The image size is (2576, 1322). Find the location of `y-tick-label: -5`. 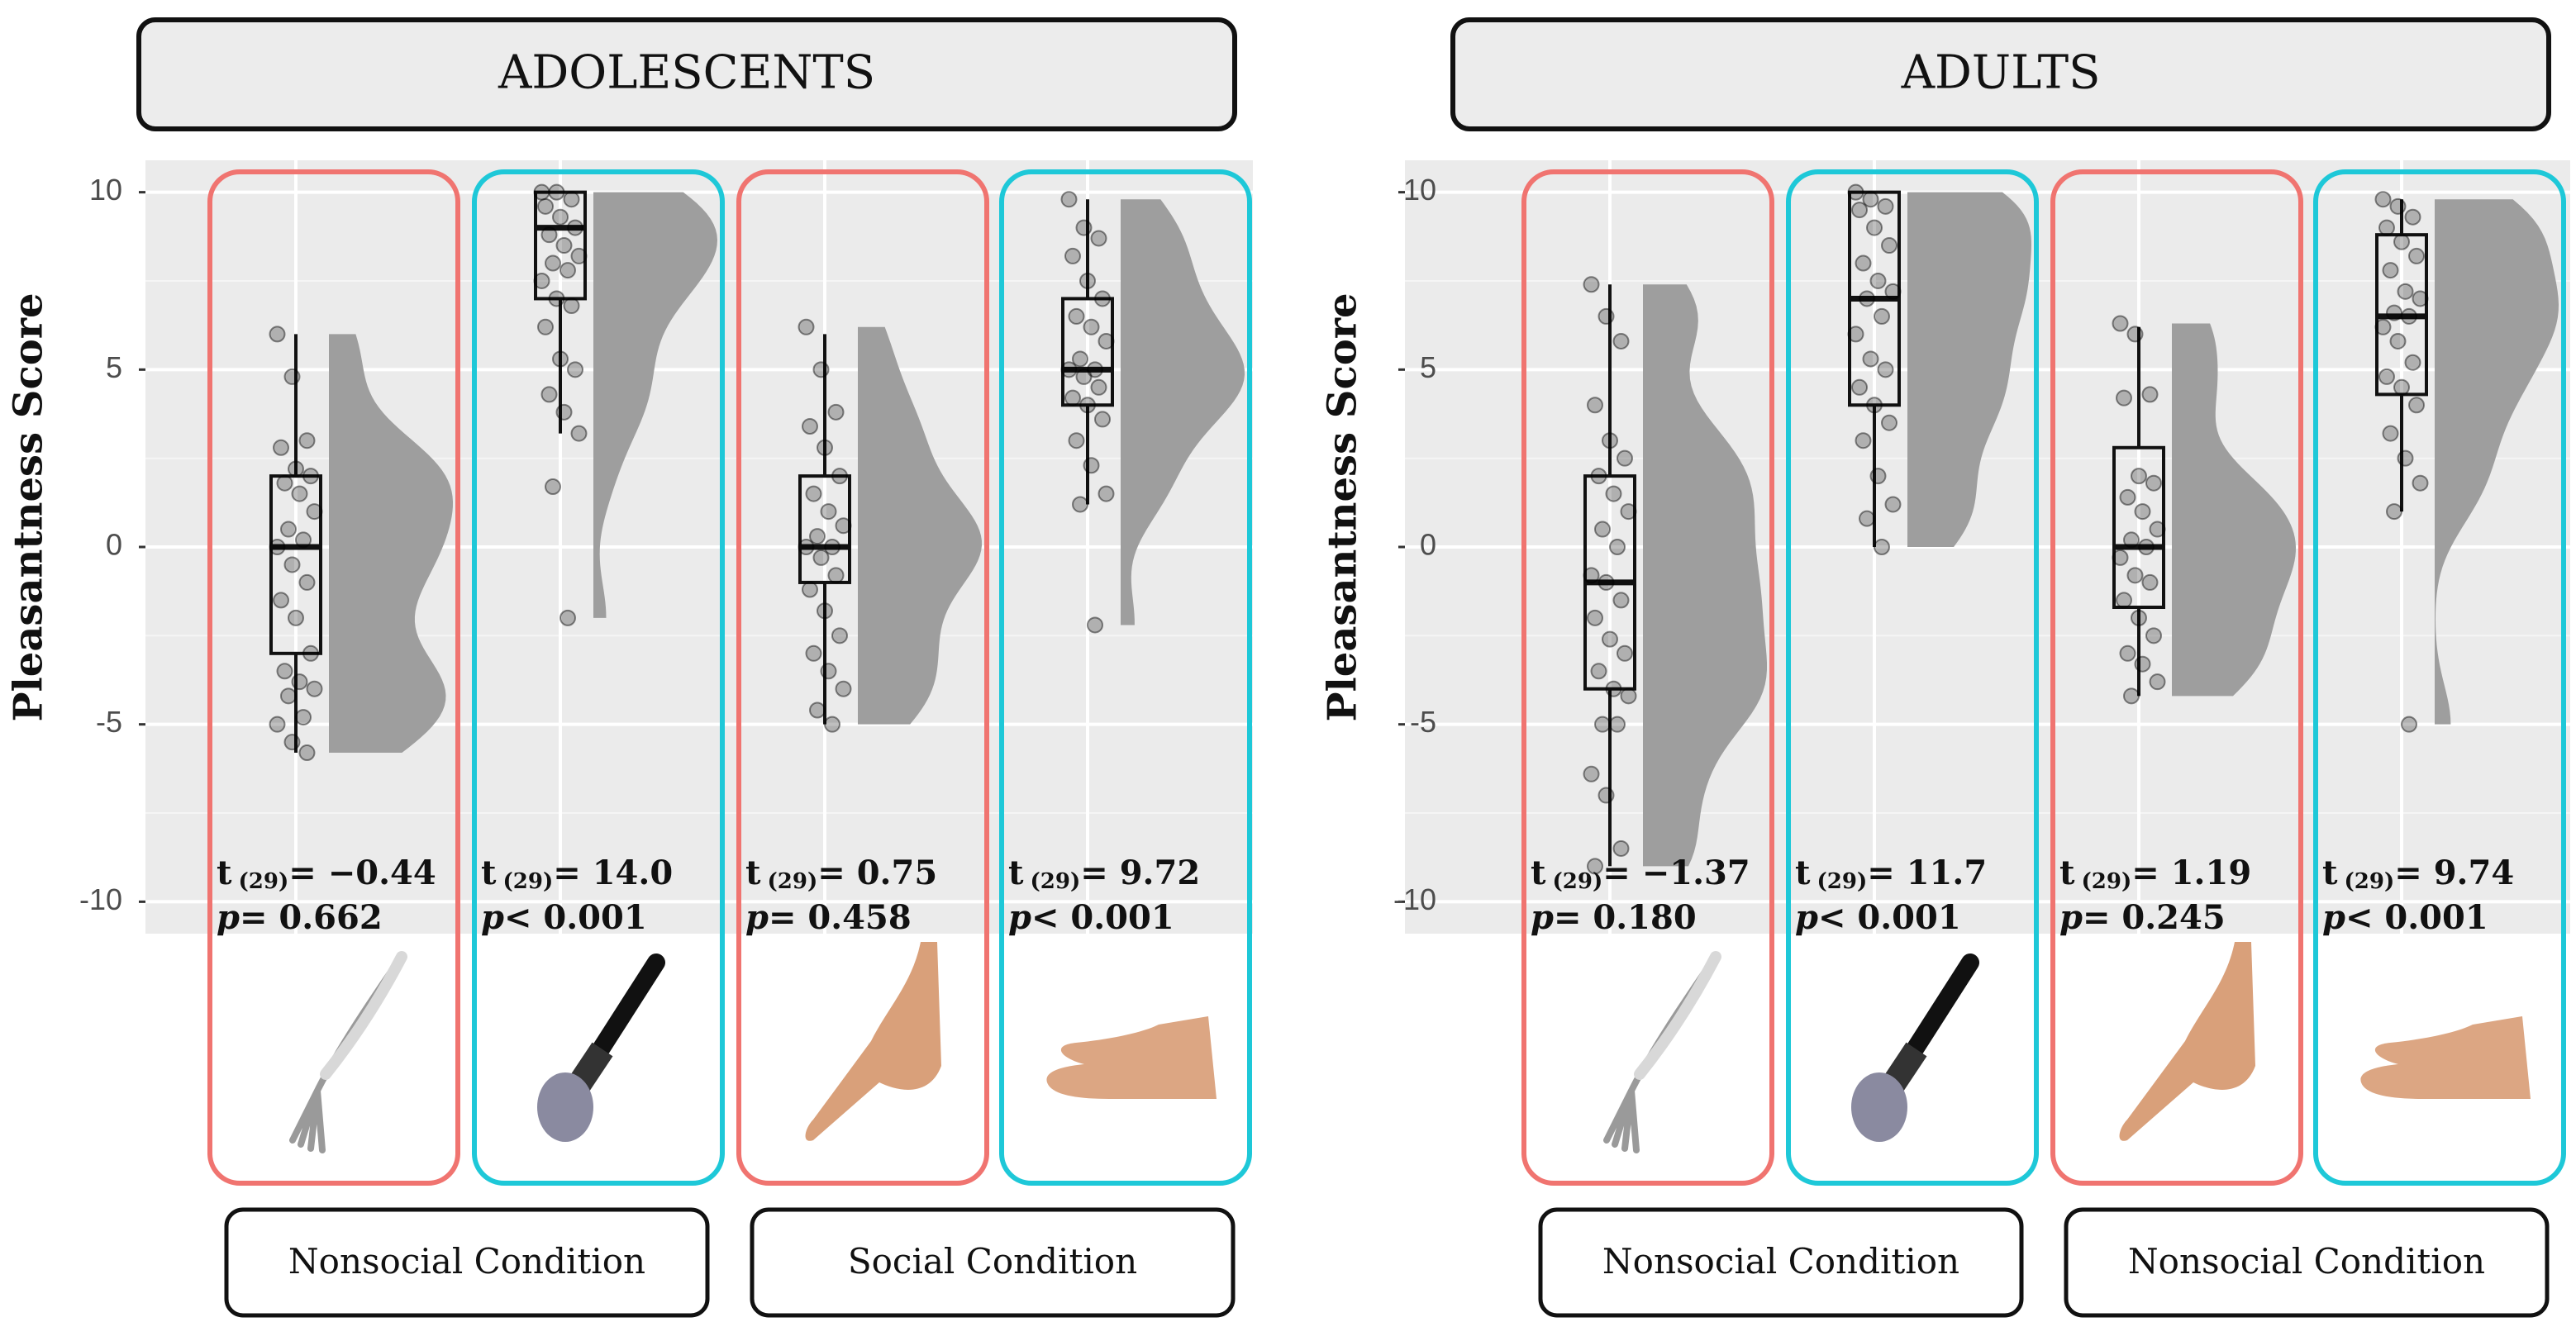

y-tick-label: -5 is located at coordinates (1423, 722).